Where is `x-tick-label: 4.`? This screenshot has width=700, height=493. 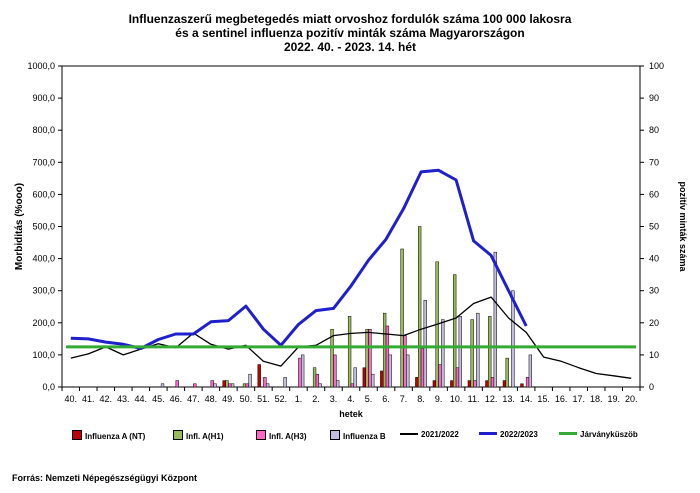 x-tick-label: 4. is located at coordinates (351, 399).